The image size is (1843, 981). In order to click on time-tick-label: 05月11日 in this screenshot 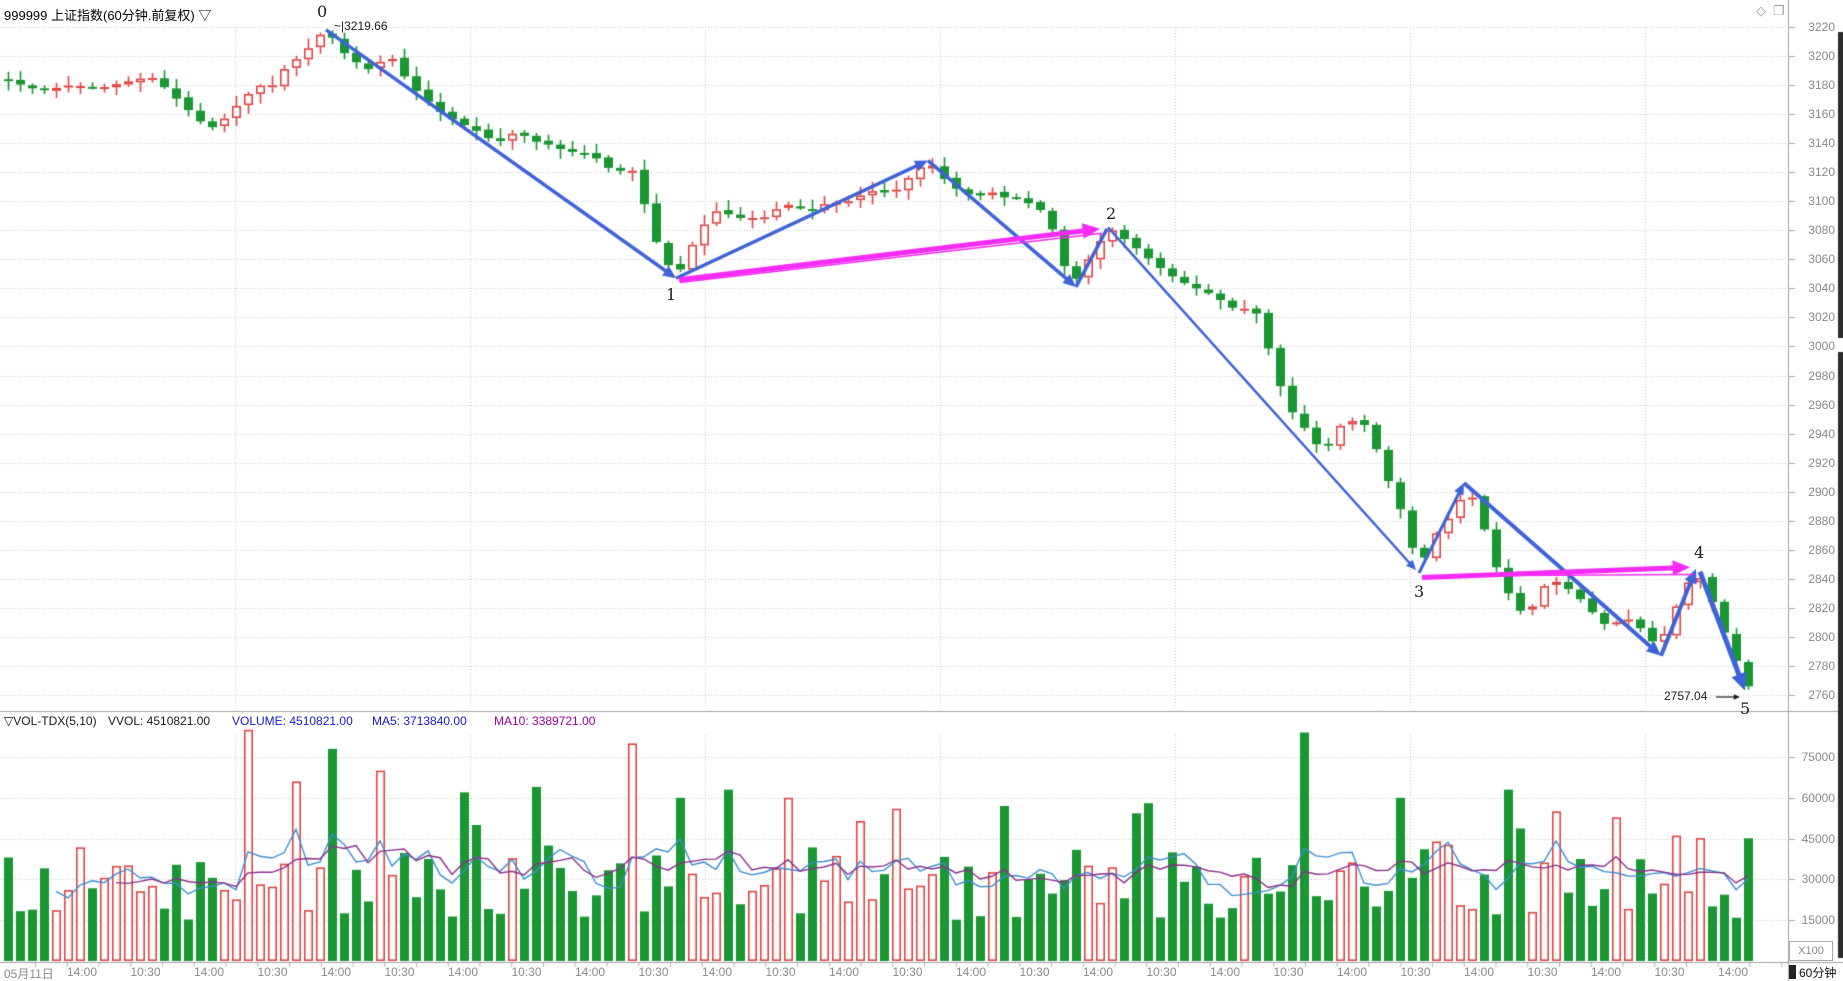, I will do `click(29, 974)`.